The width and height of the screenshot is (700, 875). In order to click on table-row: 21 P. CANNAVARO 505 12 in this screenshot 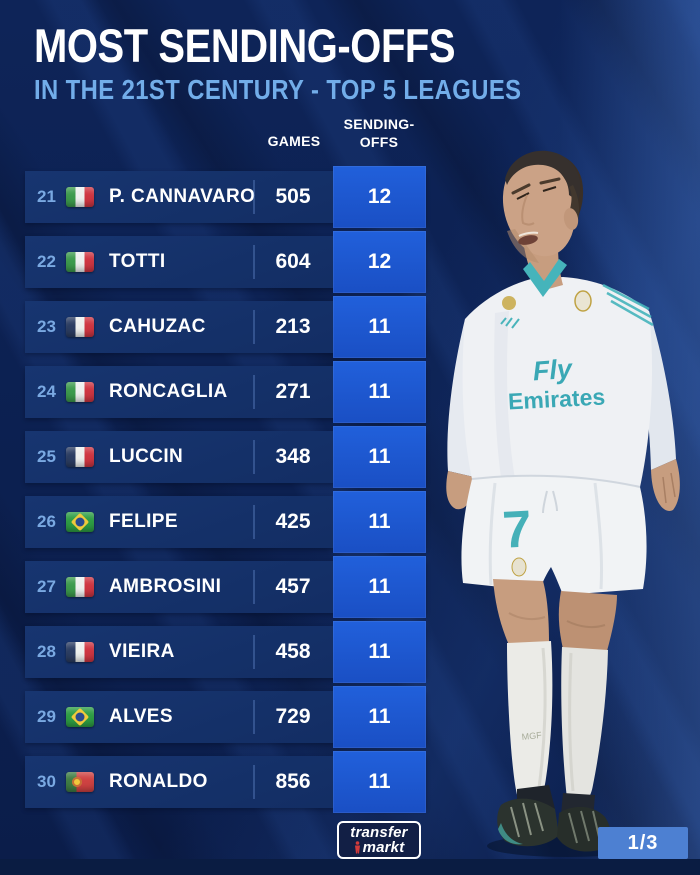, I will do `click(225, 197)`.